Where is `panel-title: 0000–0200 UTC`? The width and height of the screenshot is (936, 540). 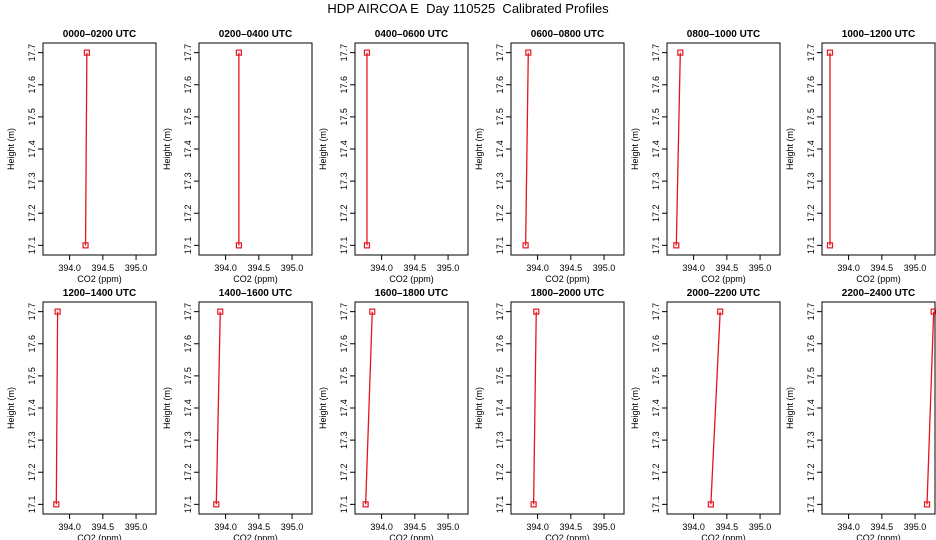 panel-title: 0000–0200 UTC is located at coordinates (99, 34).